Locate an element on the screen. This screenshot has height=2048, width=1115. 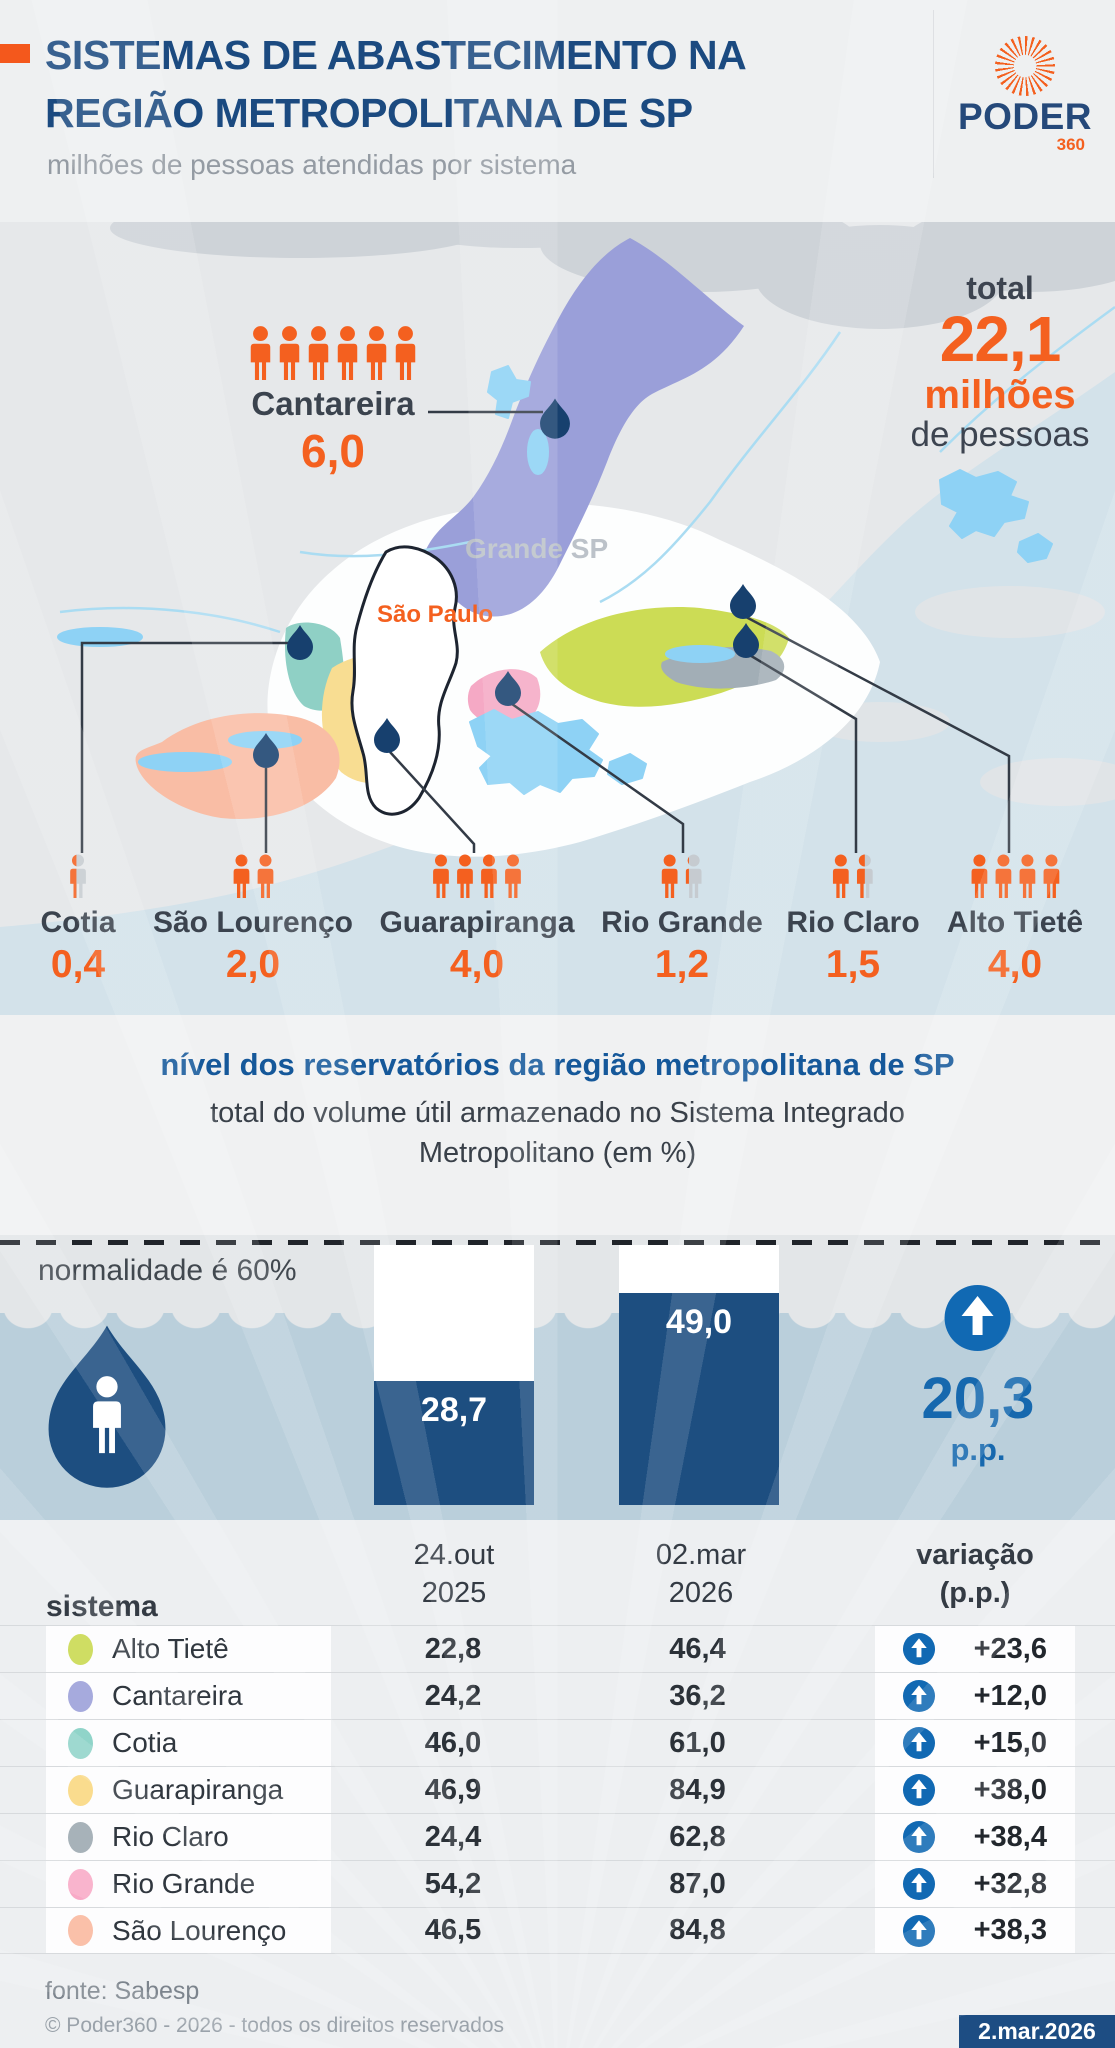
system-name: Guarapiranga is located at coordinates (477, 922).